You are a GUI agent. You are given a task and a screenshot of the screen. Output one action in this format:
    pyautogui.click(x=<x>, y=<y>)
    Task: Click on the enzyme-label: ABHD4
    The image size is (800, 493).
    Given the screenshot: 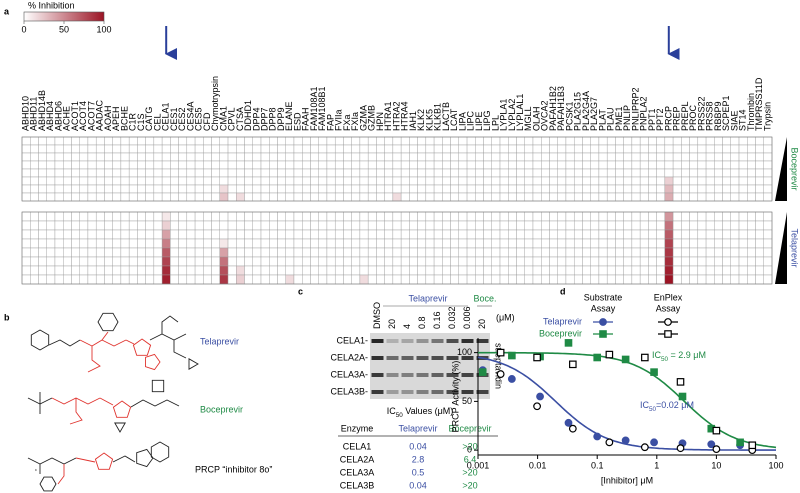 What is the action you would take?
    pyautogui.click(x=50, y=116)
    